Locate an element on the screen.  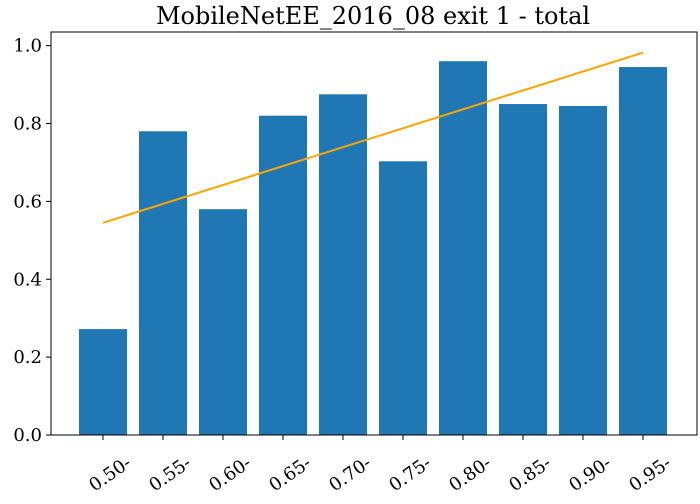
y-tick-label: 0.4 is located at coordinates (27, 279).